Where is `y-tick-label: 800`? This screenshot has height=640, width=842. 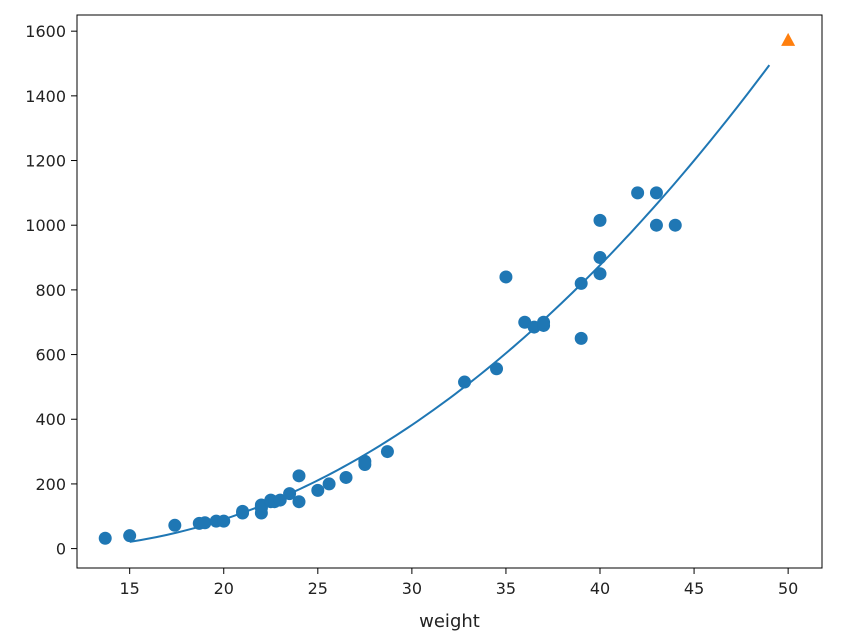
y-tick-label: 800 is located at coordinates (50, 290).